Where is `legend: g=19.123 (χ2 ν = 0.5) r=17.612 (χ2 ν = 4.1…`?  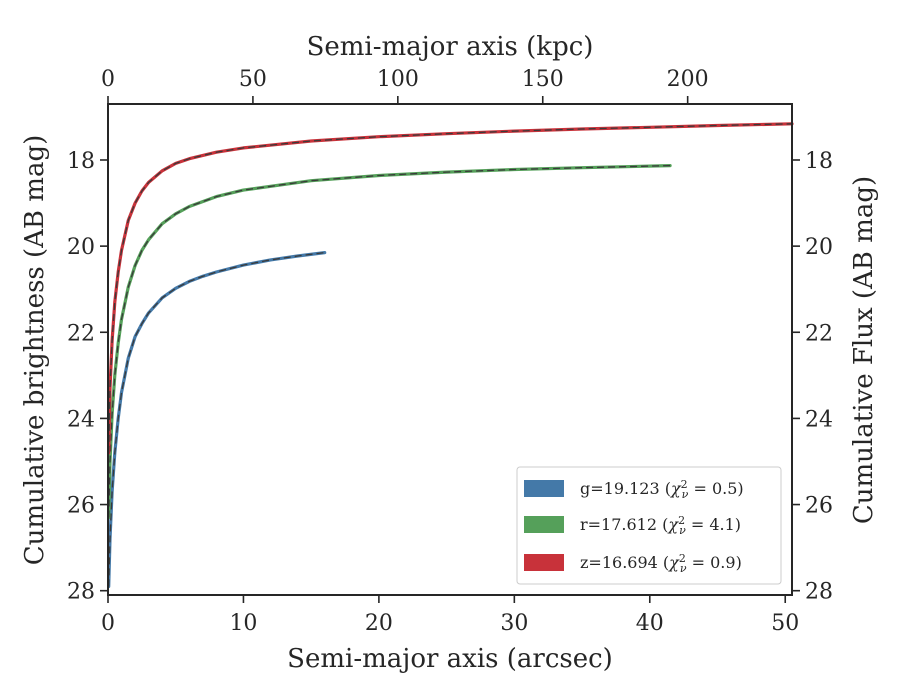 legend: g=19.123 (χ2 ν = 0.5) r=17.612 (χ2 ν = 4.1… is located at coordinates (649, 525).